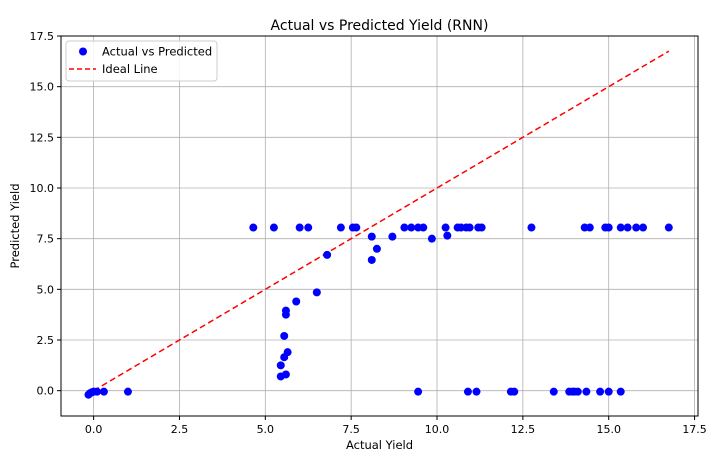  Describe the element at coordinates (694, 429) in the screenshot. I see `x-tick-label: 17.5` at that location.